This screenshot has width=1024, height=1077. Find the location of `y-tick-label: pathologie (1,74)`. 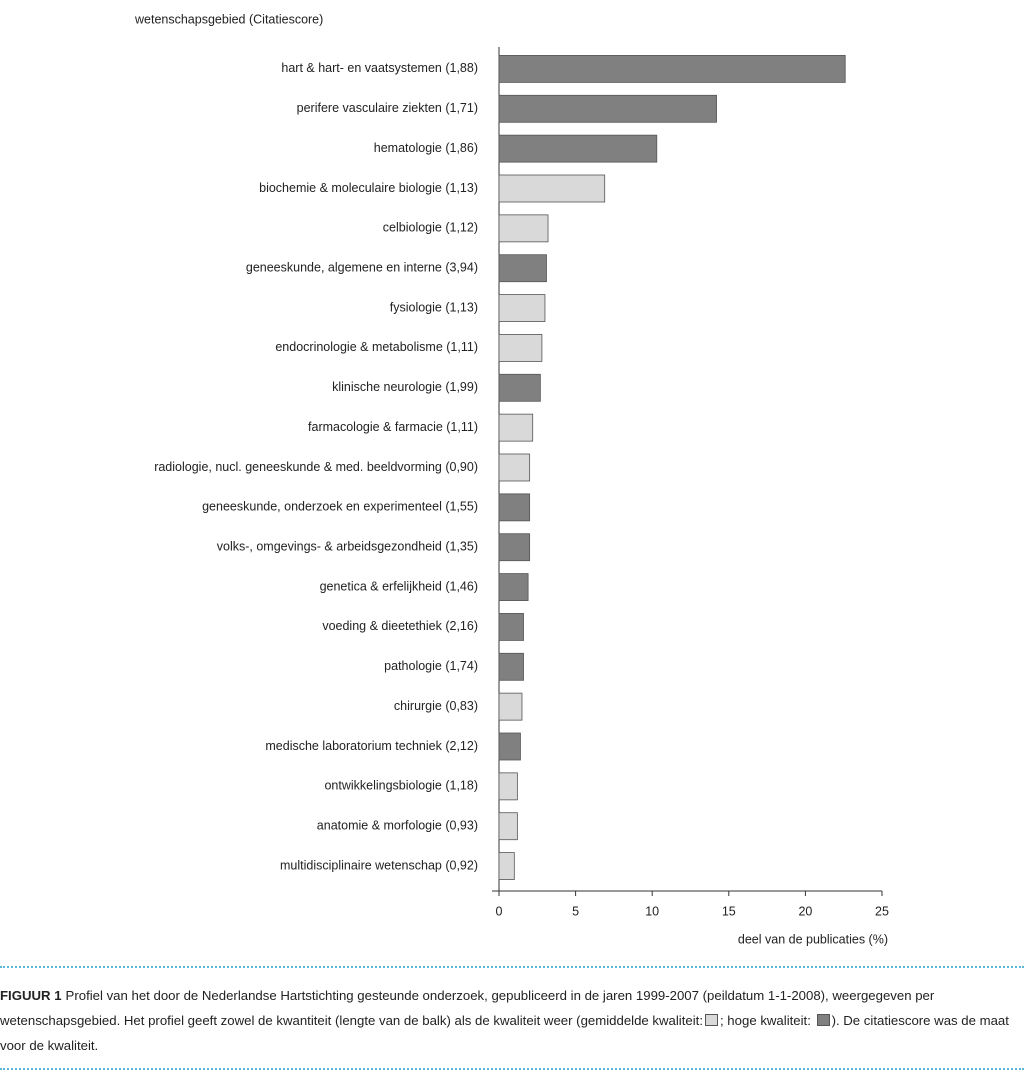

y-tick-label: pathologie (1,74) is located at coordinates (431, 666).